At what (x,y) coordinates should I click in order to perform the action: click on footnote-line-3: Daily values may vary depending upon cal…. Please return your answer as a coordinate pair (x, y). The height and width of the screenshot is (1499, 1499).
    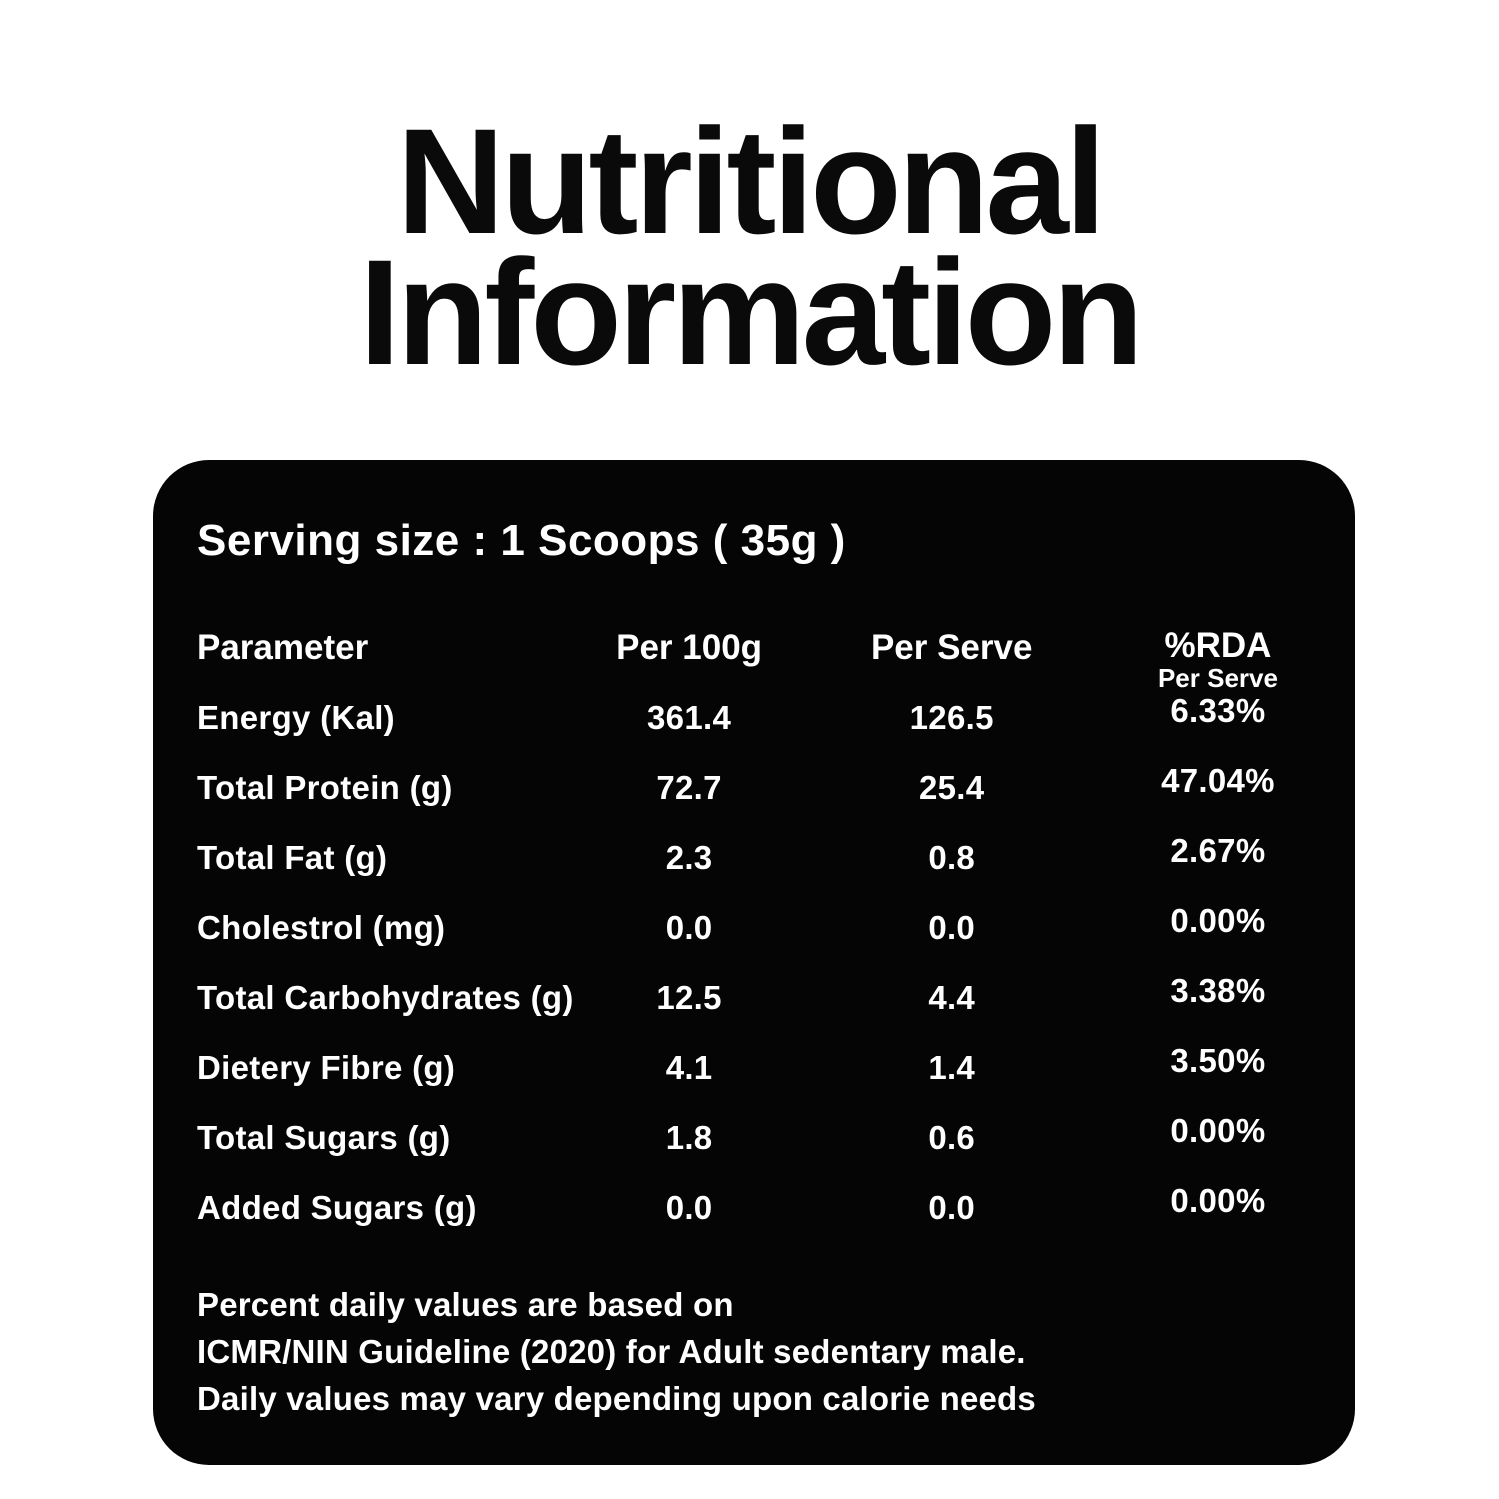
    Looking at the image, I should click on (616, 1398).